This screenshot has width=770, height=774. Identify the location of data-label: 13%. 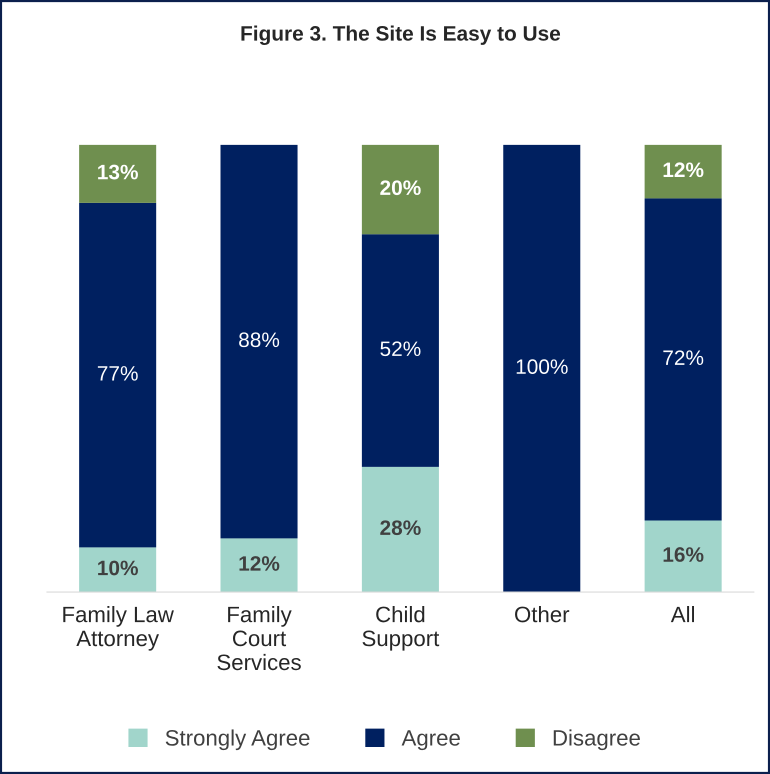
(118, 172).